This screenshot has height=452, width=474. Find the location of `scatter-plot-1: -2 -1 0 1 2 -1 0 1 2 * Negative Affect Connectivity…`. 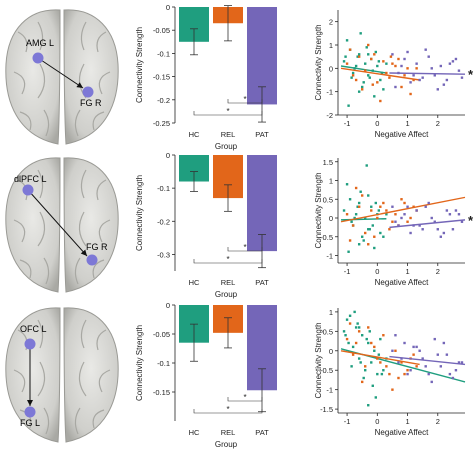

scatter-plot-1: -2 -1 0 1 2 -1 0 1 2 * Negative Affect Connectivity… is located at coordinates (394, 74).